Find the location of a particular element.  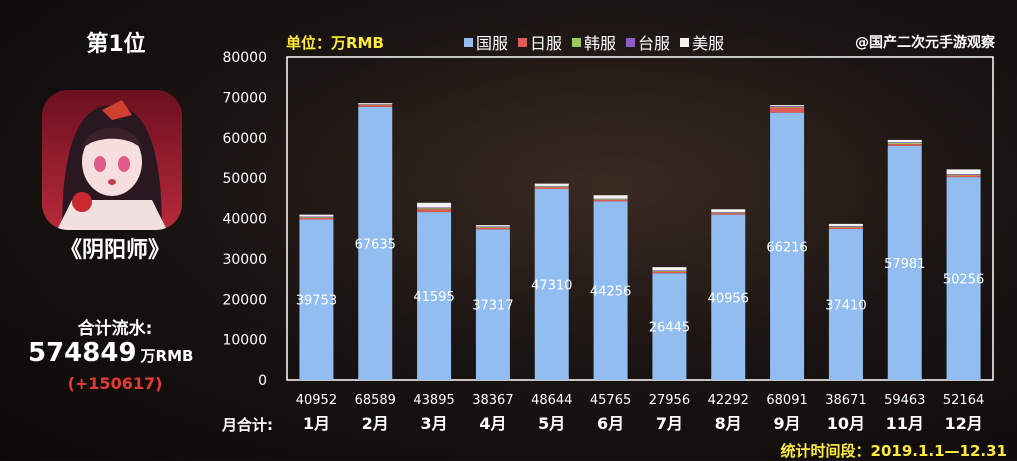

legend-swatch-jp is located at coordinates (523, 42).